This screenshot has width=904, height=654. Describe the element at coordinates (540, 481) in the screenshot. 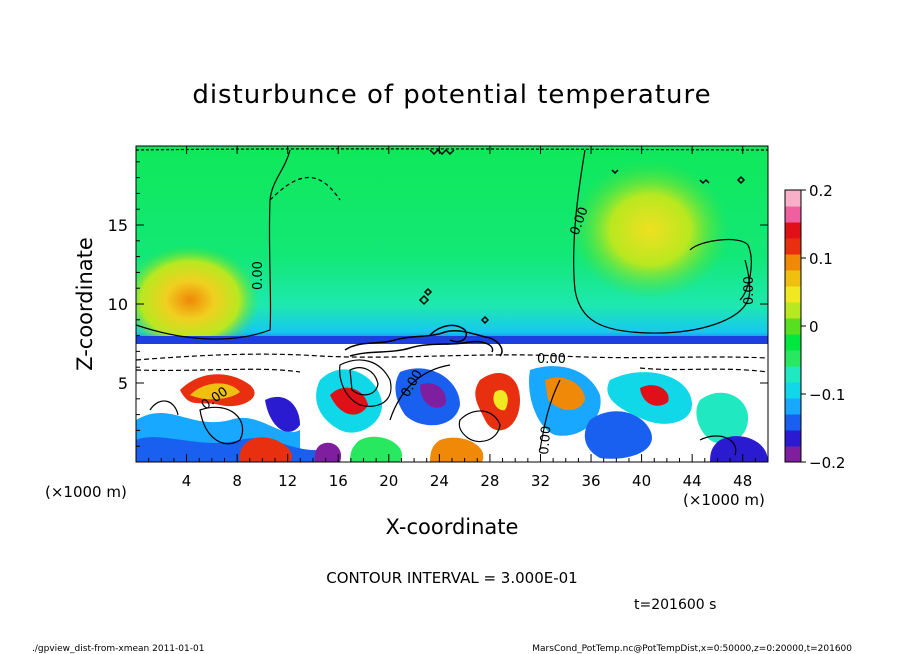

I see `x-tick-label: 32` at that location.